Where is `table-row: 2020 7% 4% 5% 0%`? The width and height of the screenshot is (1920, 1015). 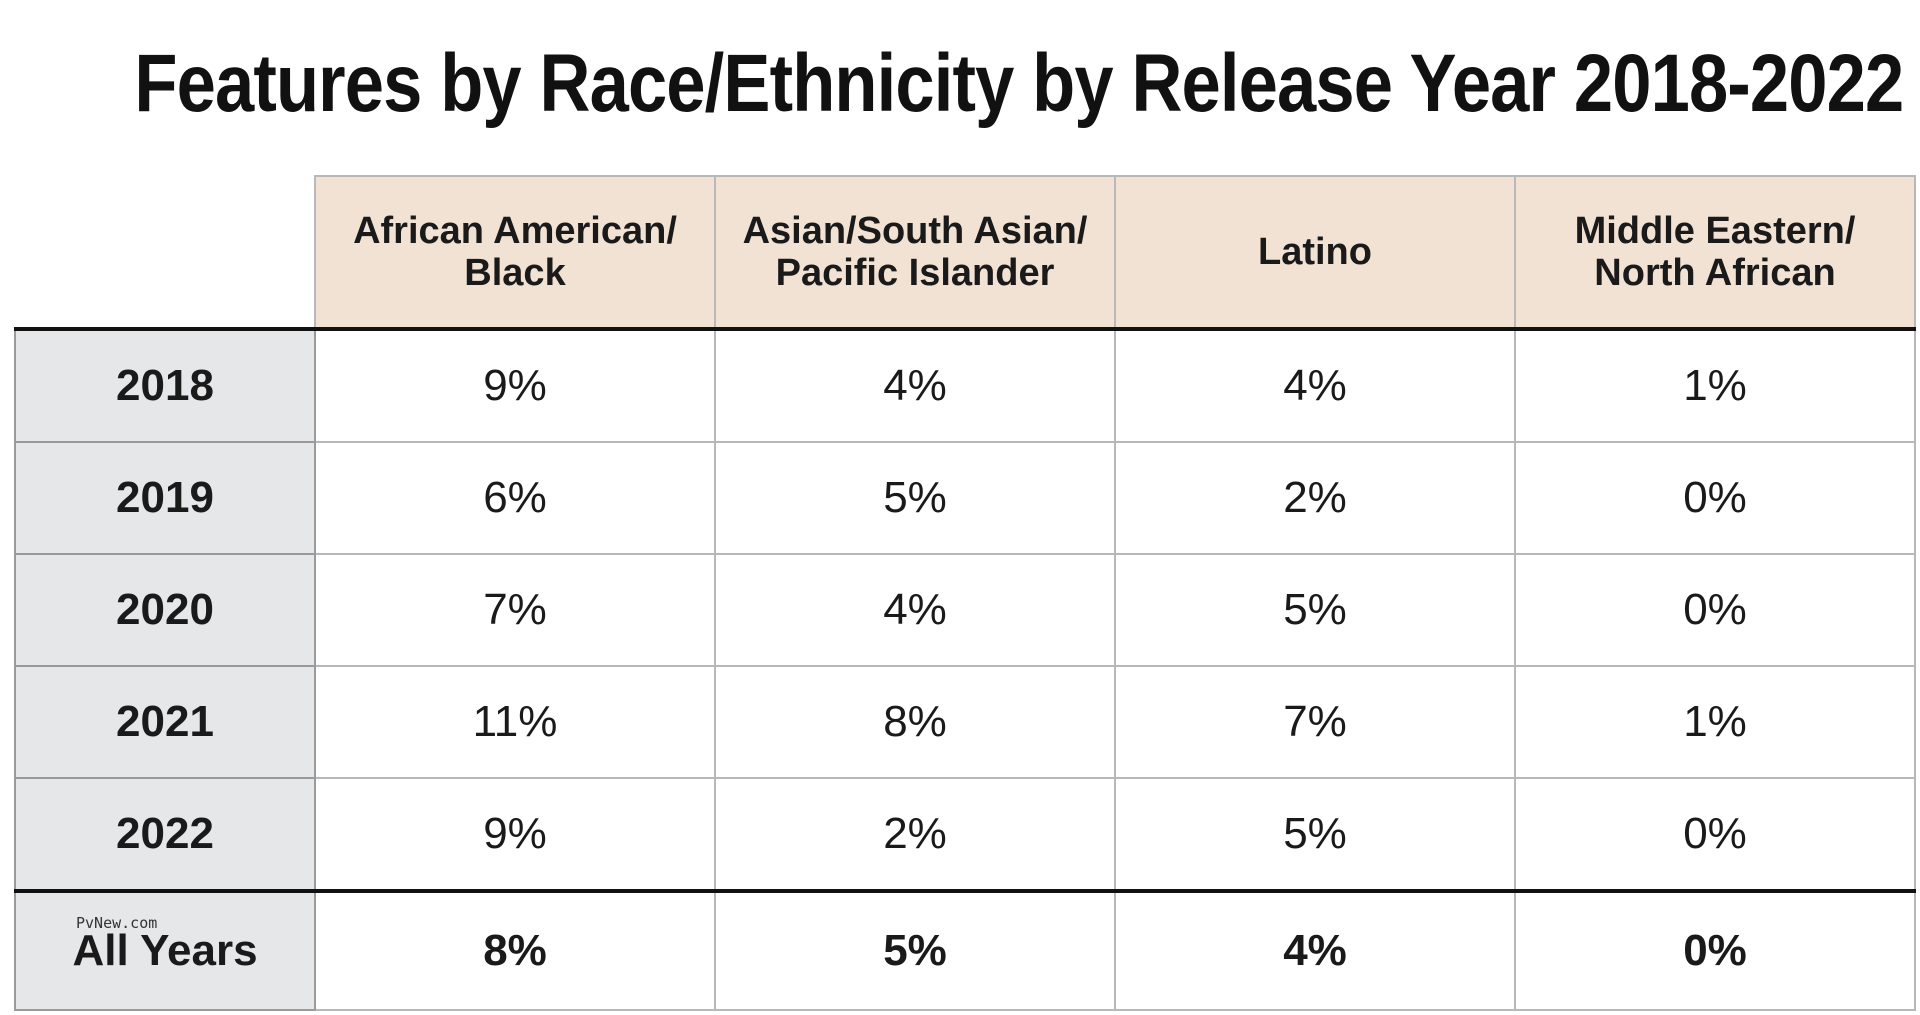
table-row: 2020 7% 4% 5% 0% is located at coordinates (965, 610).